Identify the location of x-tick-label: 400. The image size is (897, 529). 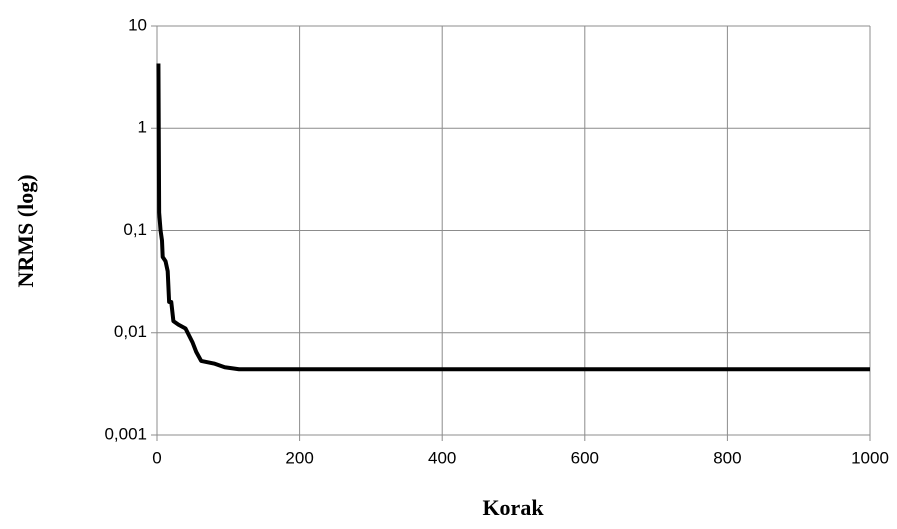
(442, 457).